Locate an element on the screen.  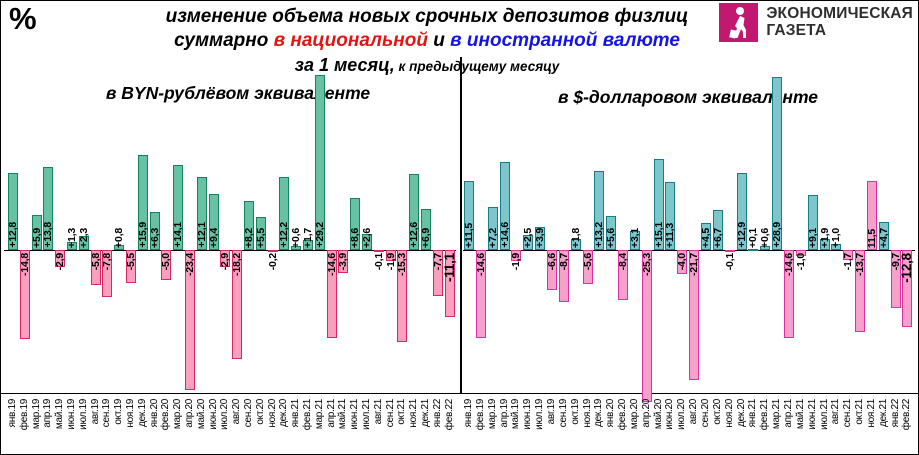
x-tick-label: сен.19 is located at coordinates (106, 413).